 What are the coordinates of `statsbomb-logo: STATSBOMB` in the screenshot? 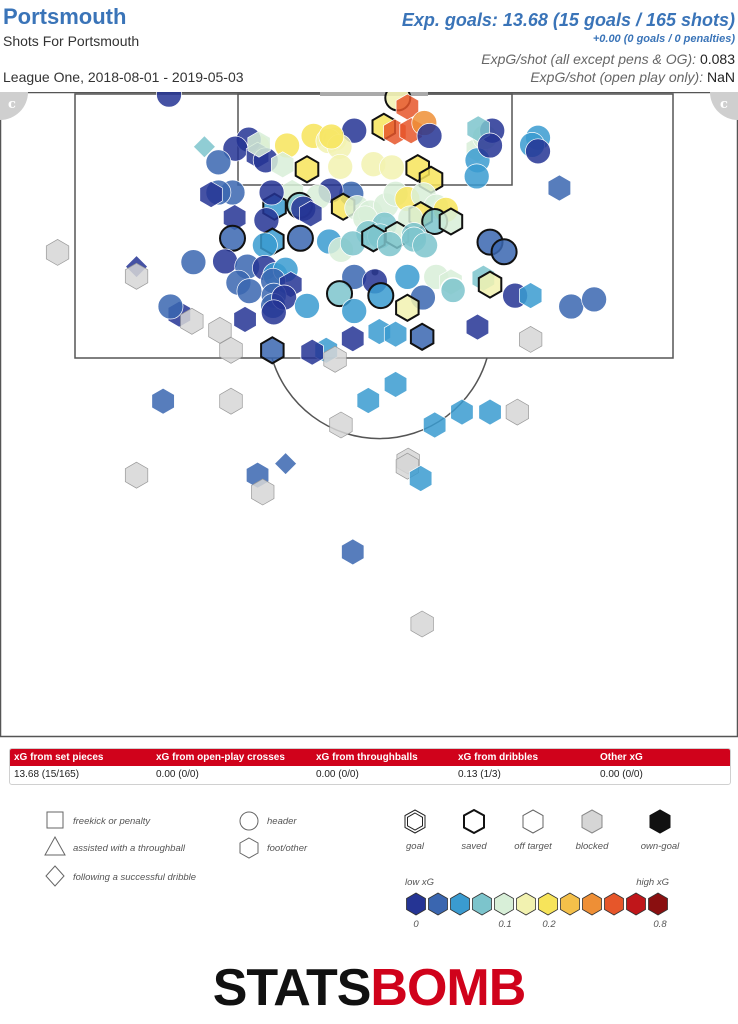 It's located at (369, 988).